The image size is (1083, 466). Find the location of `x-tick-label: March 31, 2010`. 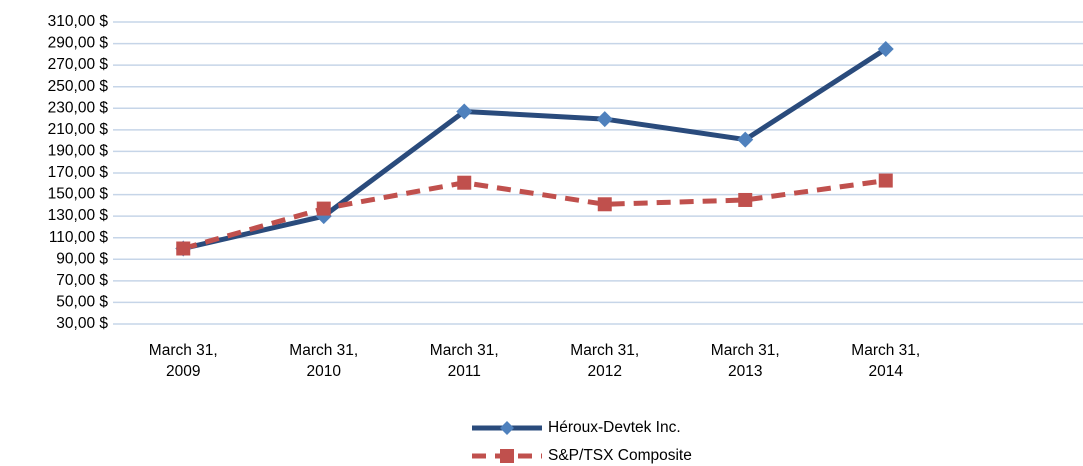

x-tick-label: March 31, 2010 is located at coordinates (324, 361).